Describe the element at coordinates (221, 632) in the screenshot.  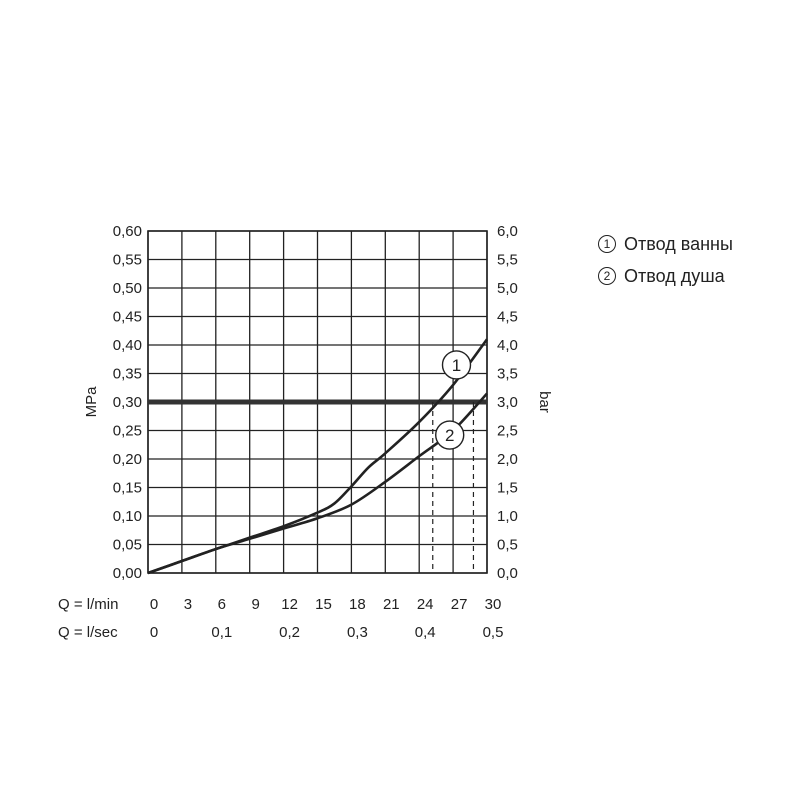
I see `x-secondary-tick-label: 0,1` at that location.